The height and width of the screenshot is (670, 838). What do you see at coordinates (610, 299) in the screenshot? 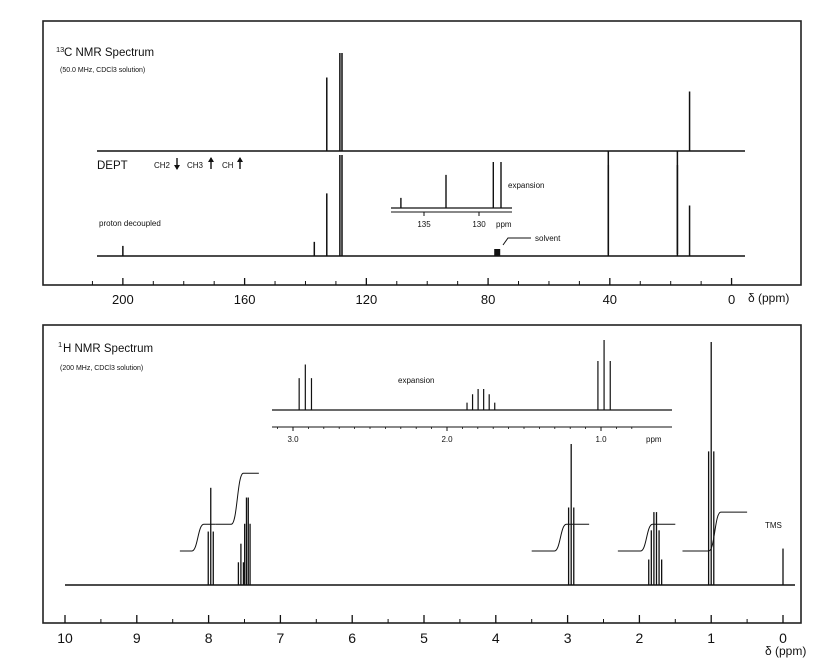
I see `c13-tick-label-4: 40` at bounding box center [610, 299].